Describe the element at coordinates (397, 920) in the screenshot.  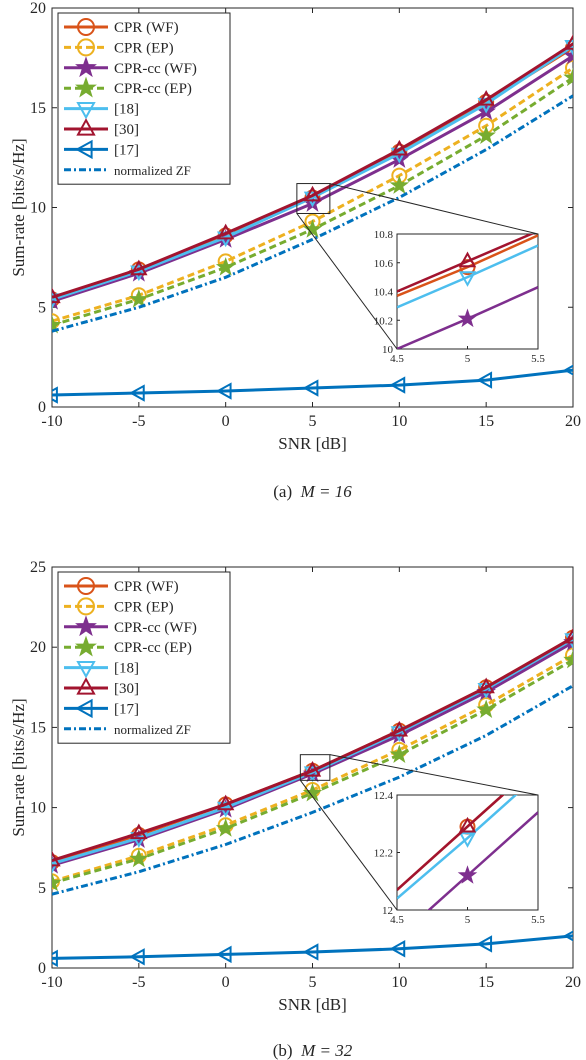
I see `inset-x-tick-label: 4.5` at that location.